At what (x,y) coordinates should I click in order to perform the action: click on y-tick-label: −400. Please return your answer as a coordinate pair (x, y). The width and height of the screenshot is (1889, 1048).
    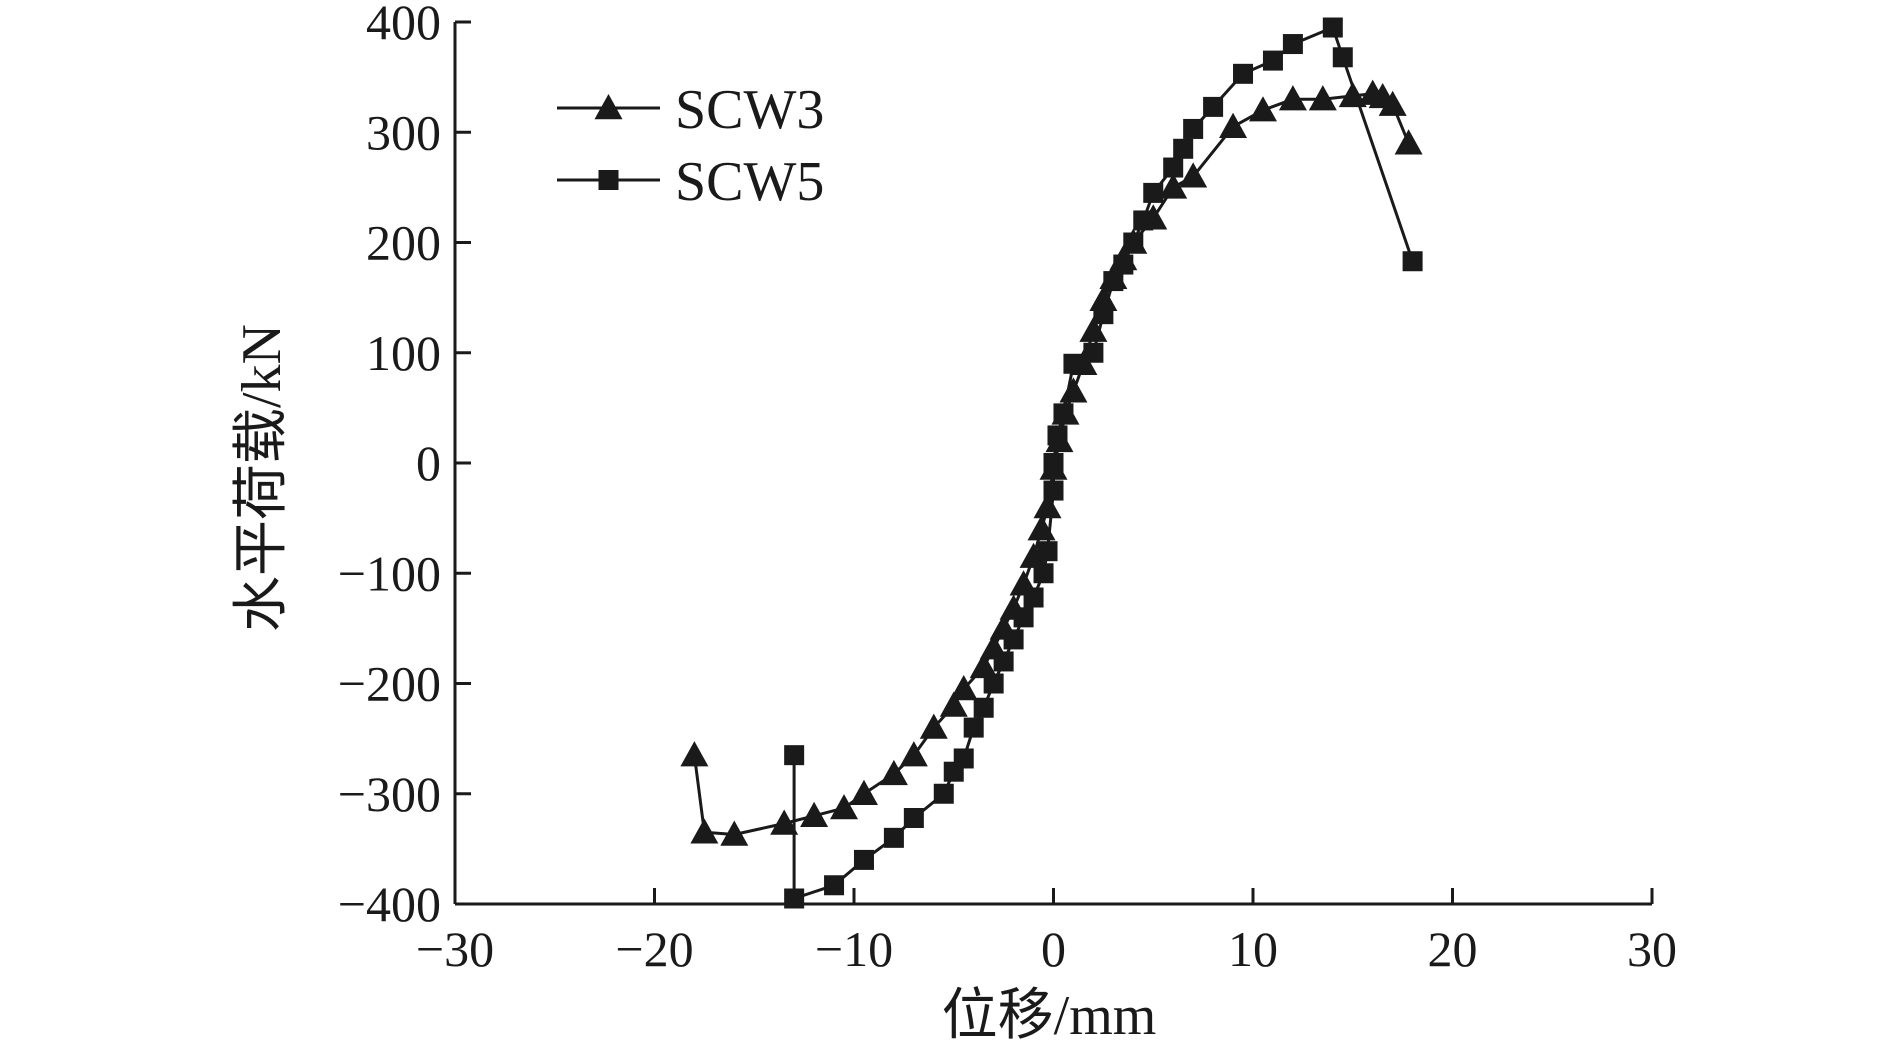
    Looking at the image, I should click on (389, 904).